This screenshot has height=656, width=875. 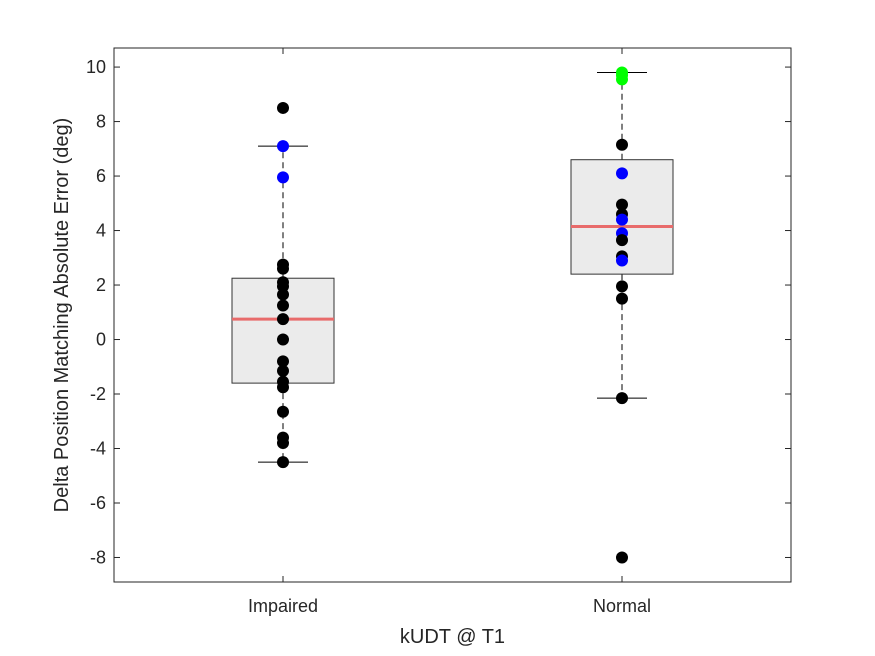 I want to click on y-tick-label: -8, so click(x=98, y=557).